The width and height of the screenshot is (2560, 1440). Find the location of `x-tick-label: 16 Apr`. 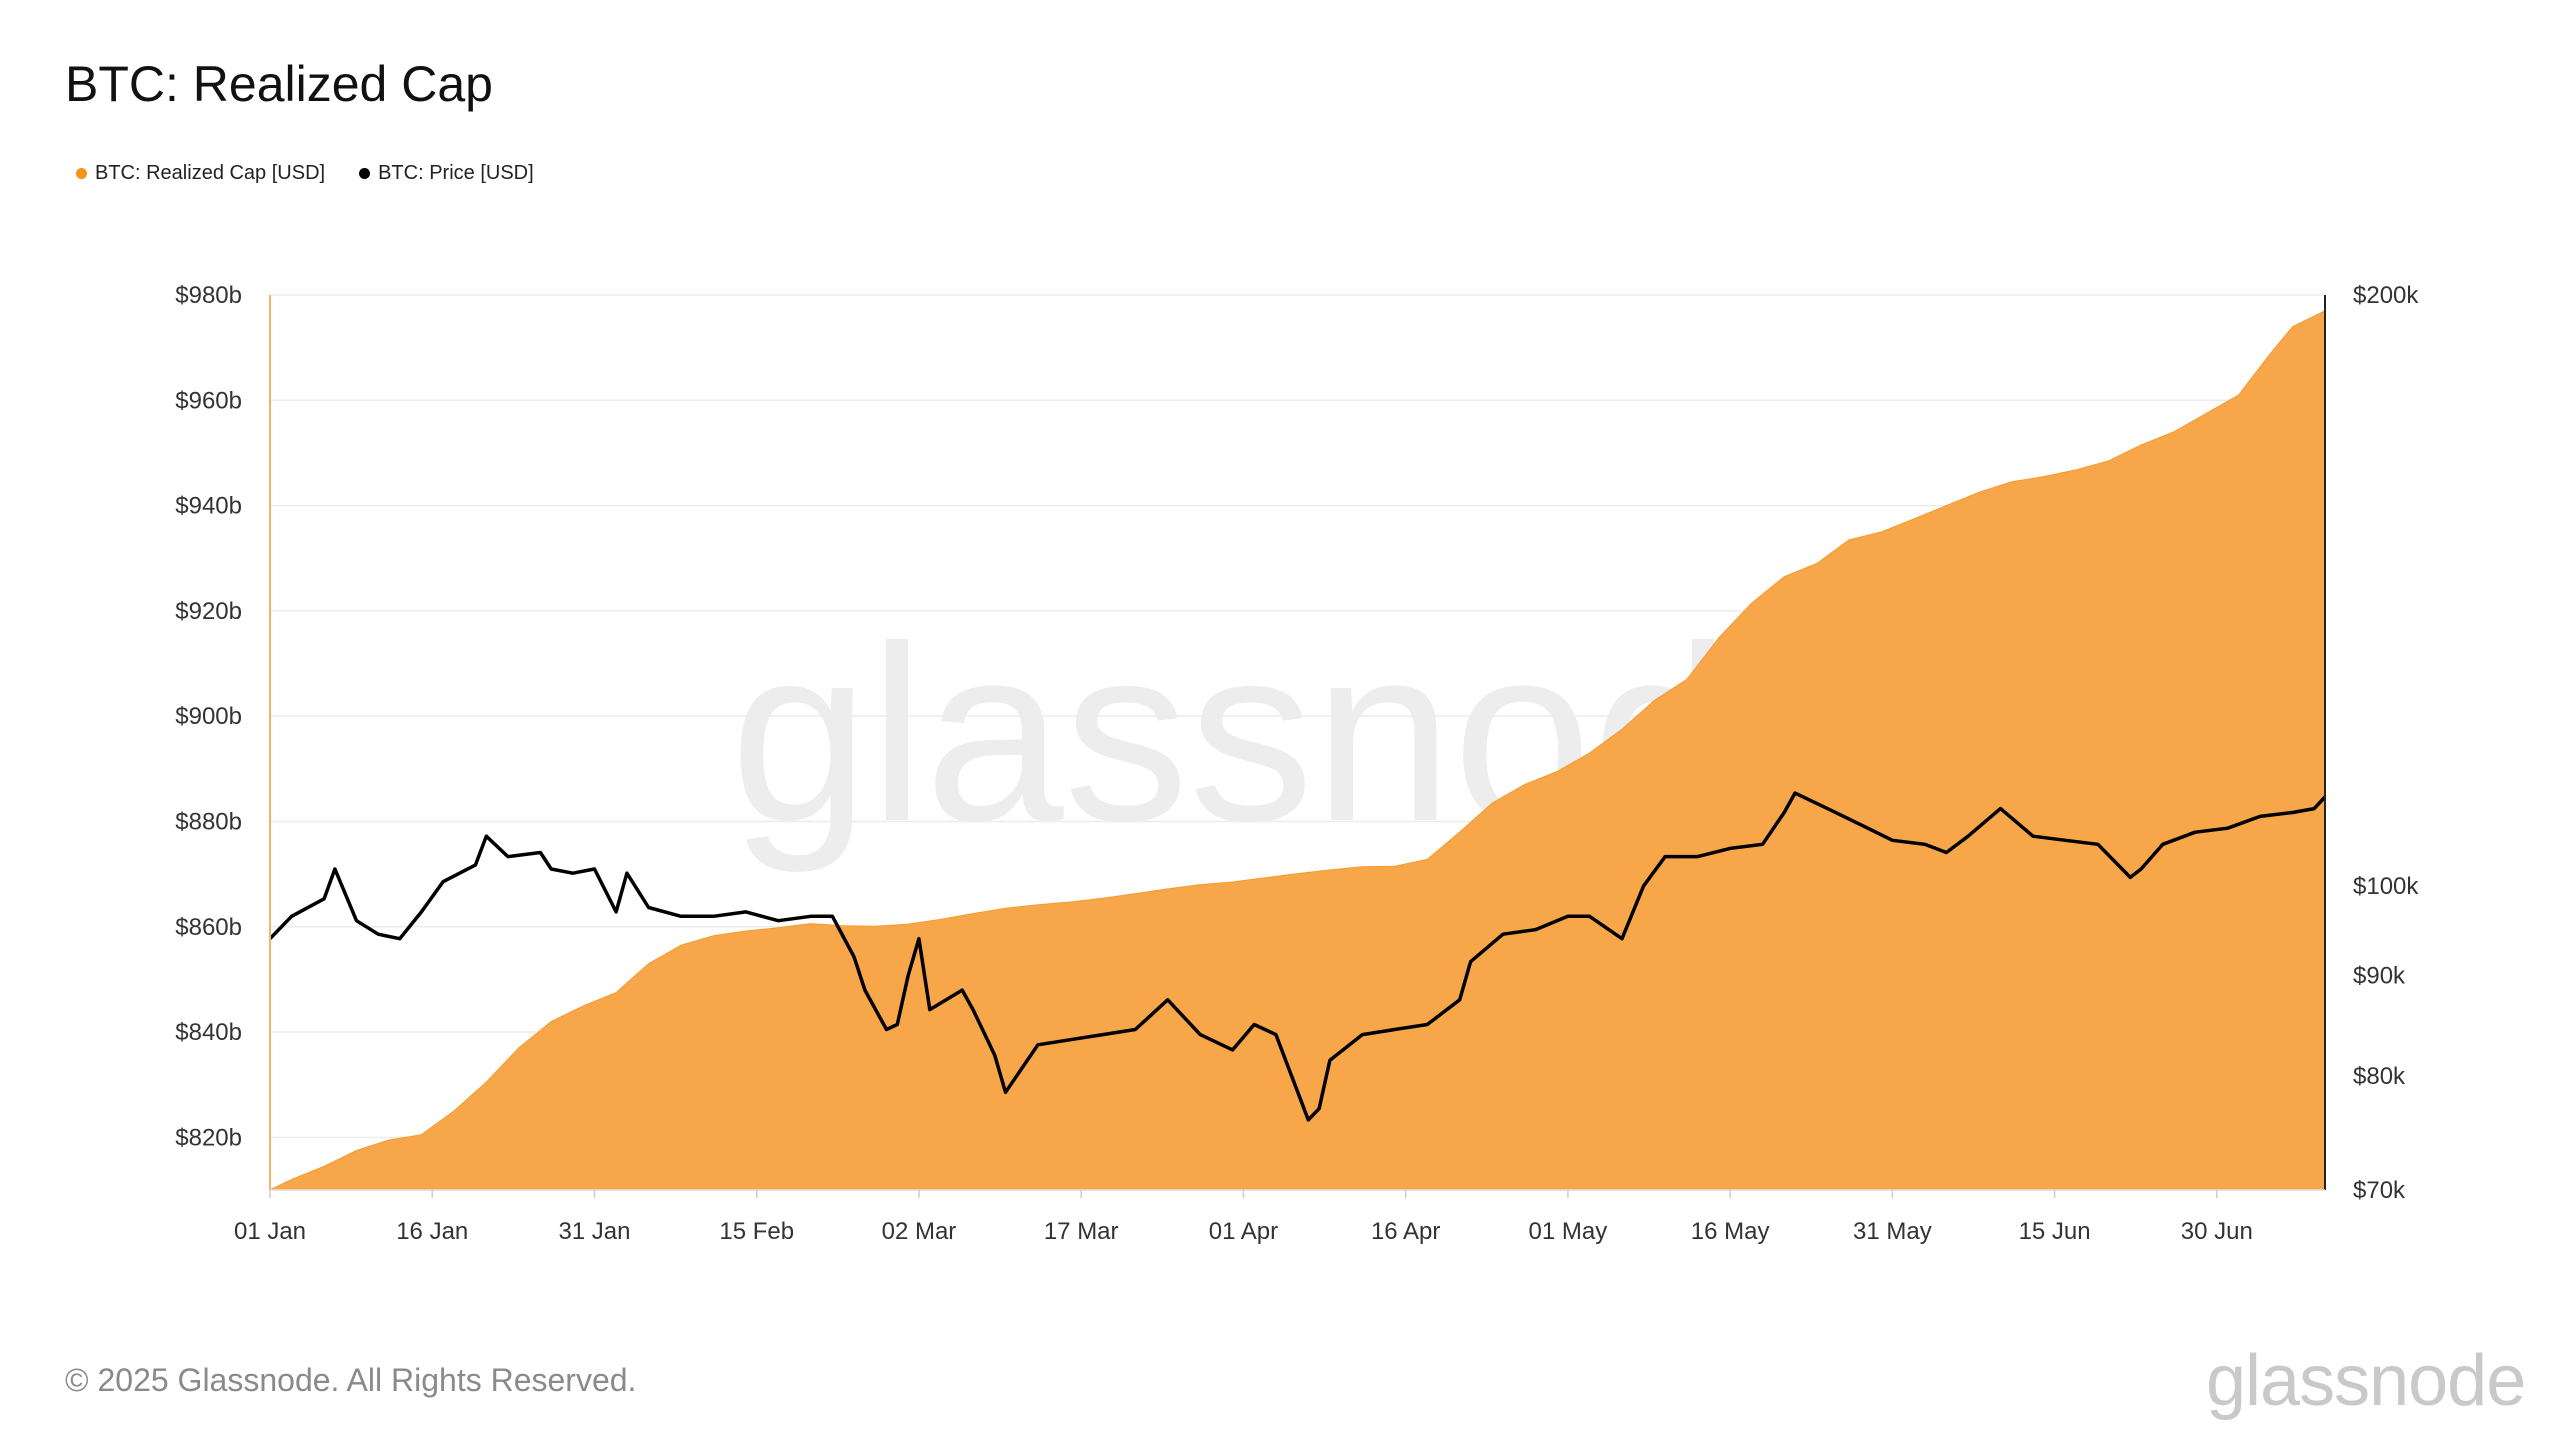

x-tick-label: 16 Apr is located at coordinates (1405, 1231).